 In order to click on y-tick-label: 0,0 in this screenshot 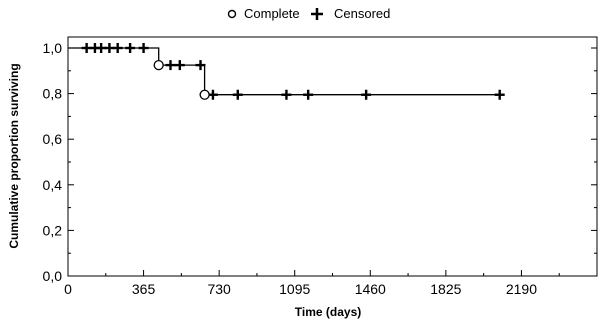, I will do `click(53, 276)`.